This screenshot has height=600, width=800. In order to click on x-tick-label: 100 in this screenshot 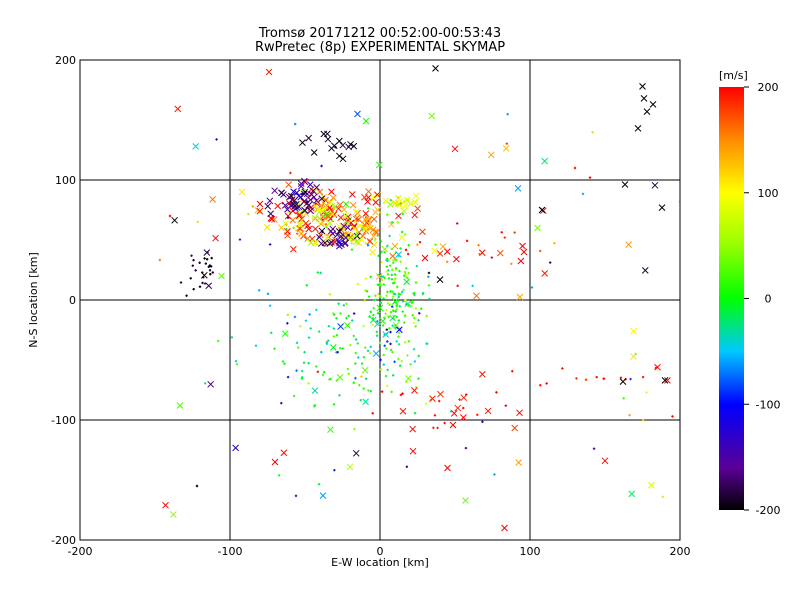, I will do `click(530, 551)`.